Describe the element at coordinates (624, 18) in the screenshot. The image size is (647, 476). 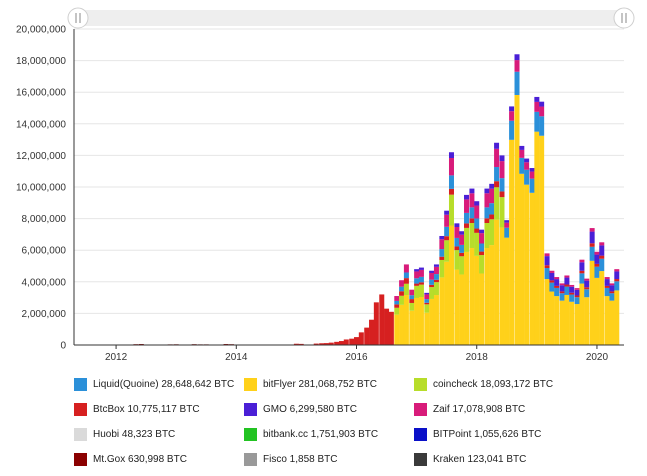
I see `scrollbar-right-handle` at that location.